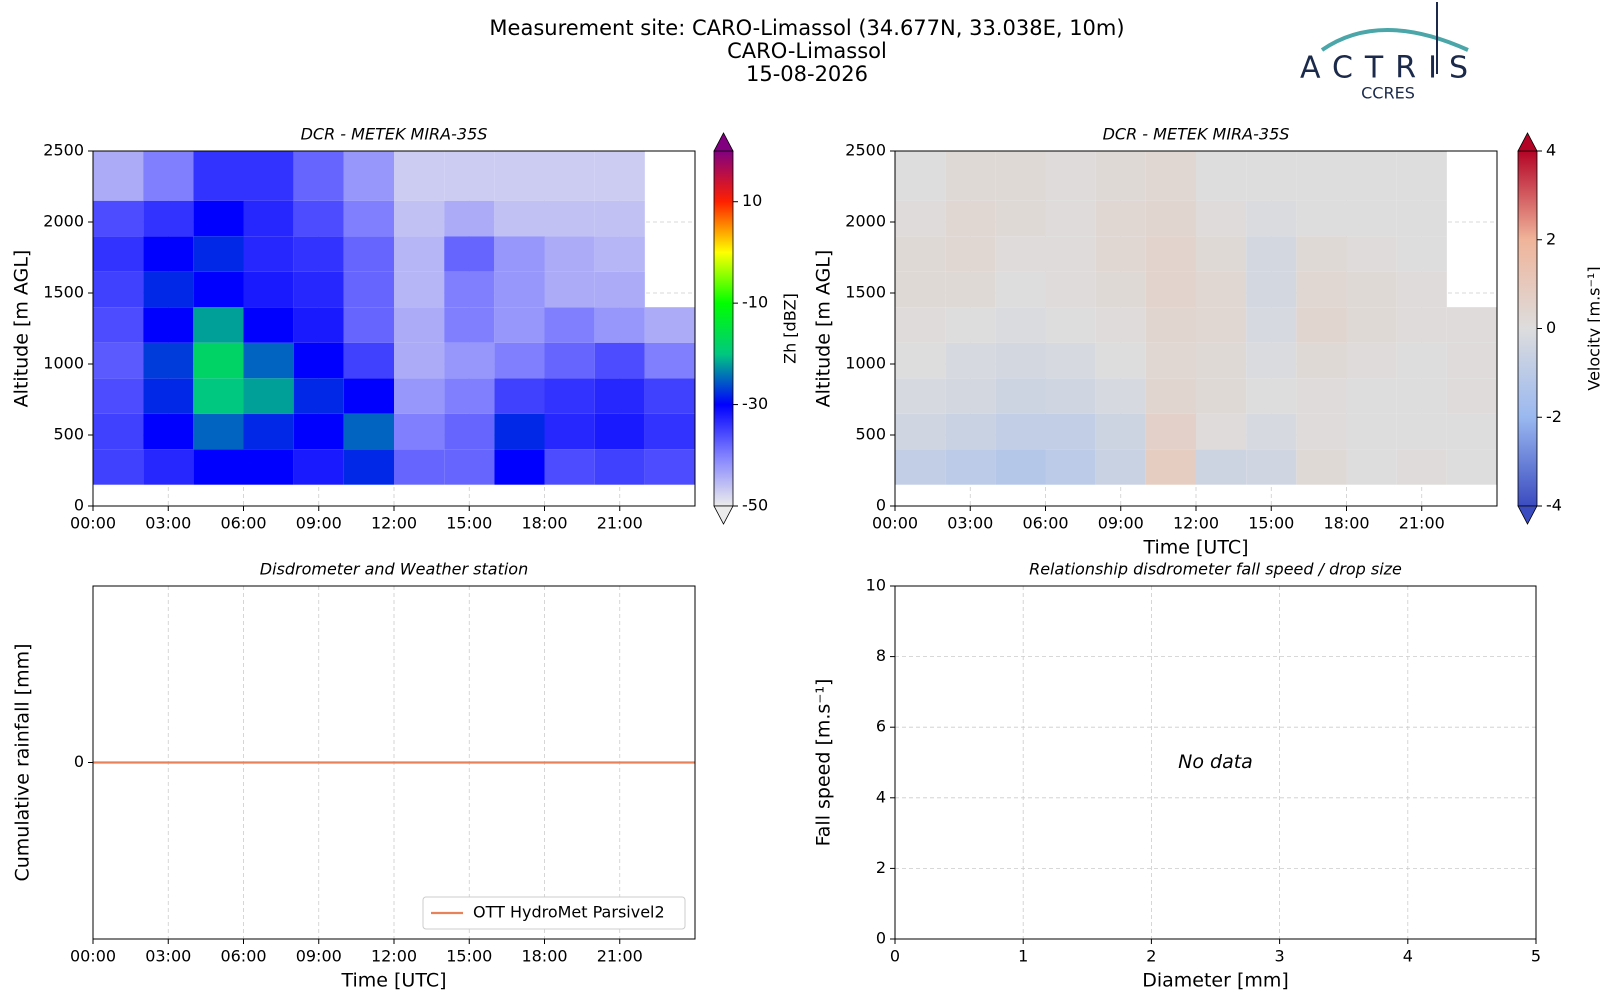 The image size is (1600, 1000). I want to click on colorbar-tick-label: -4, so click(1554, 505).